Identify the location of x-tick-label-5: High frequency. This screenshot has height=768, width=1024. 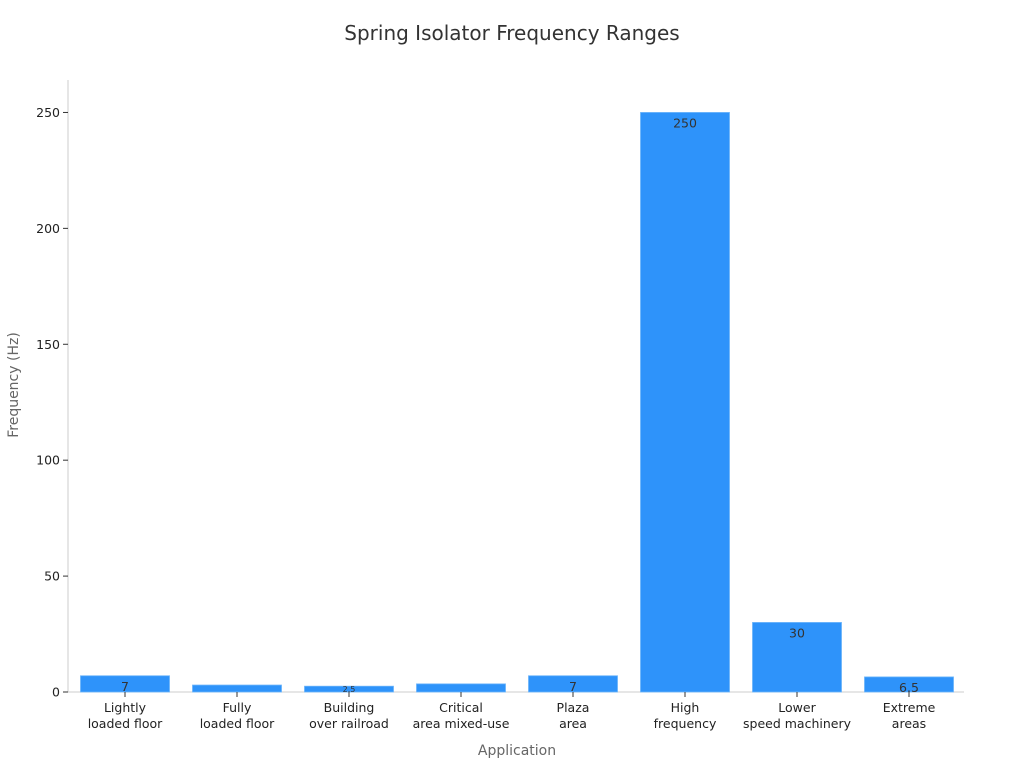
(685, 715).